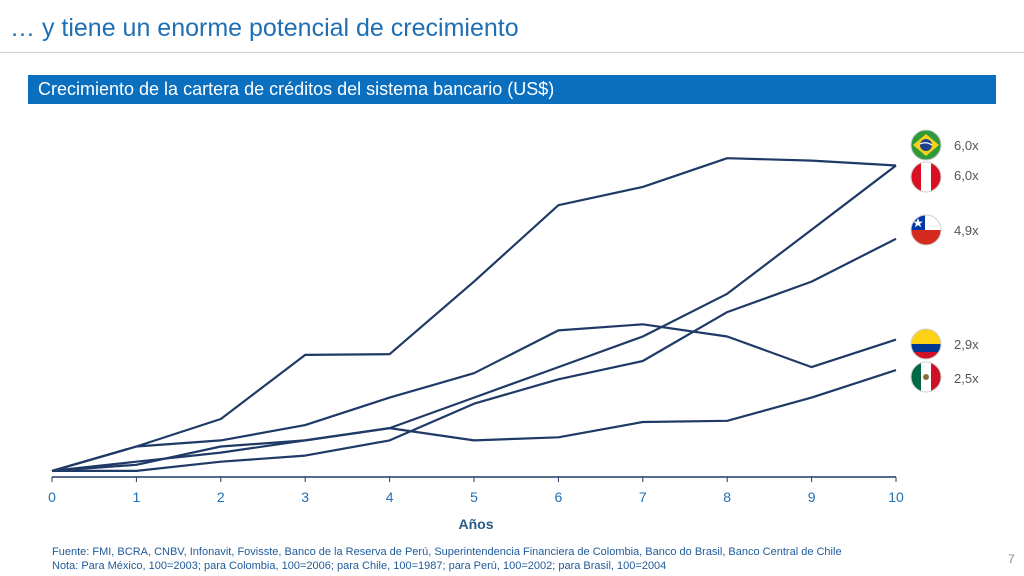  Describe the element at coordinates (966, 145) in the screenshot. I see `brazil-end-label: 6,0x` at that location.